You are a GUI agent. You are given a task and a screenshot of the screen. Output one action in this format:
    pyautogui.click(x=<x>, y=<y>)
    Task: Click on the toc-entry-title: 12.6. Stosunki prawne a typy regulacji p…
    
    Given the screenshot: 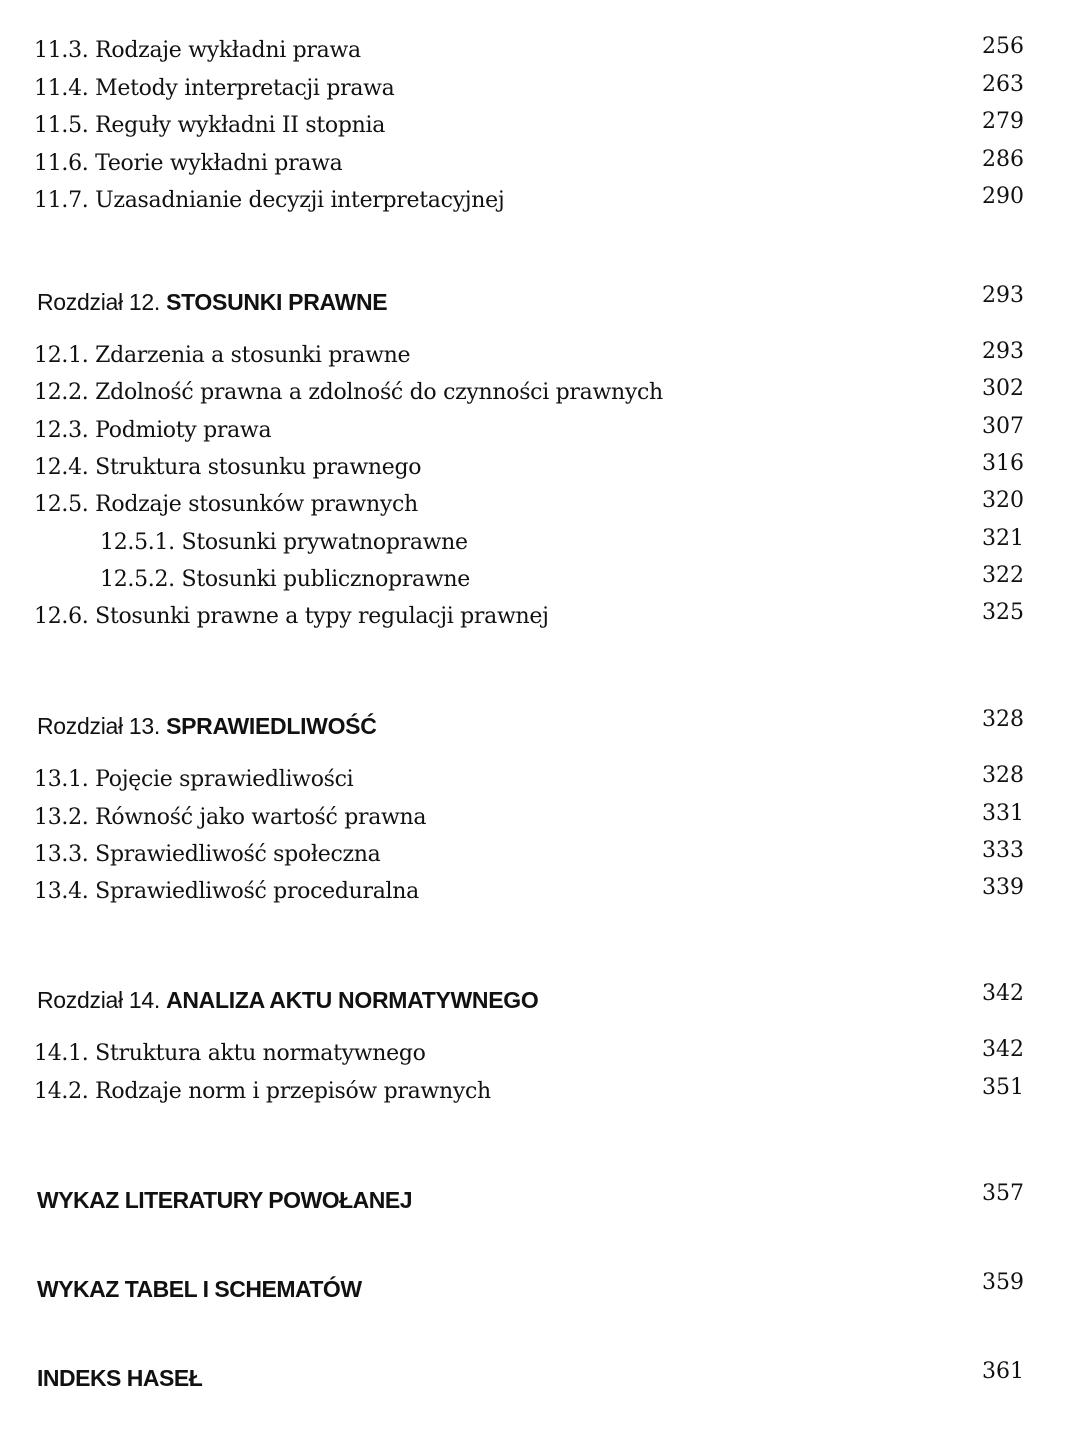 What is the action you would take?
    pyautogui.click(x=291, y=616)
    